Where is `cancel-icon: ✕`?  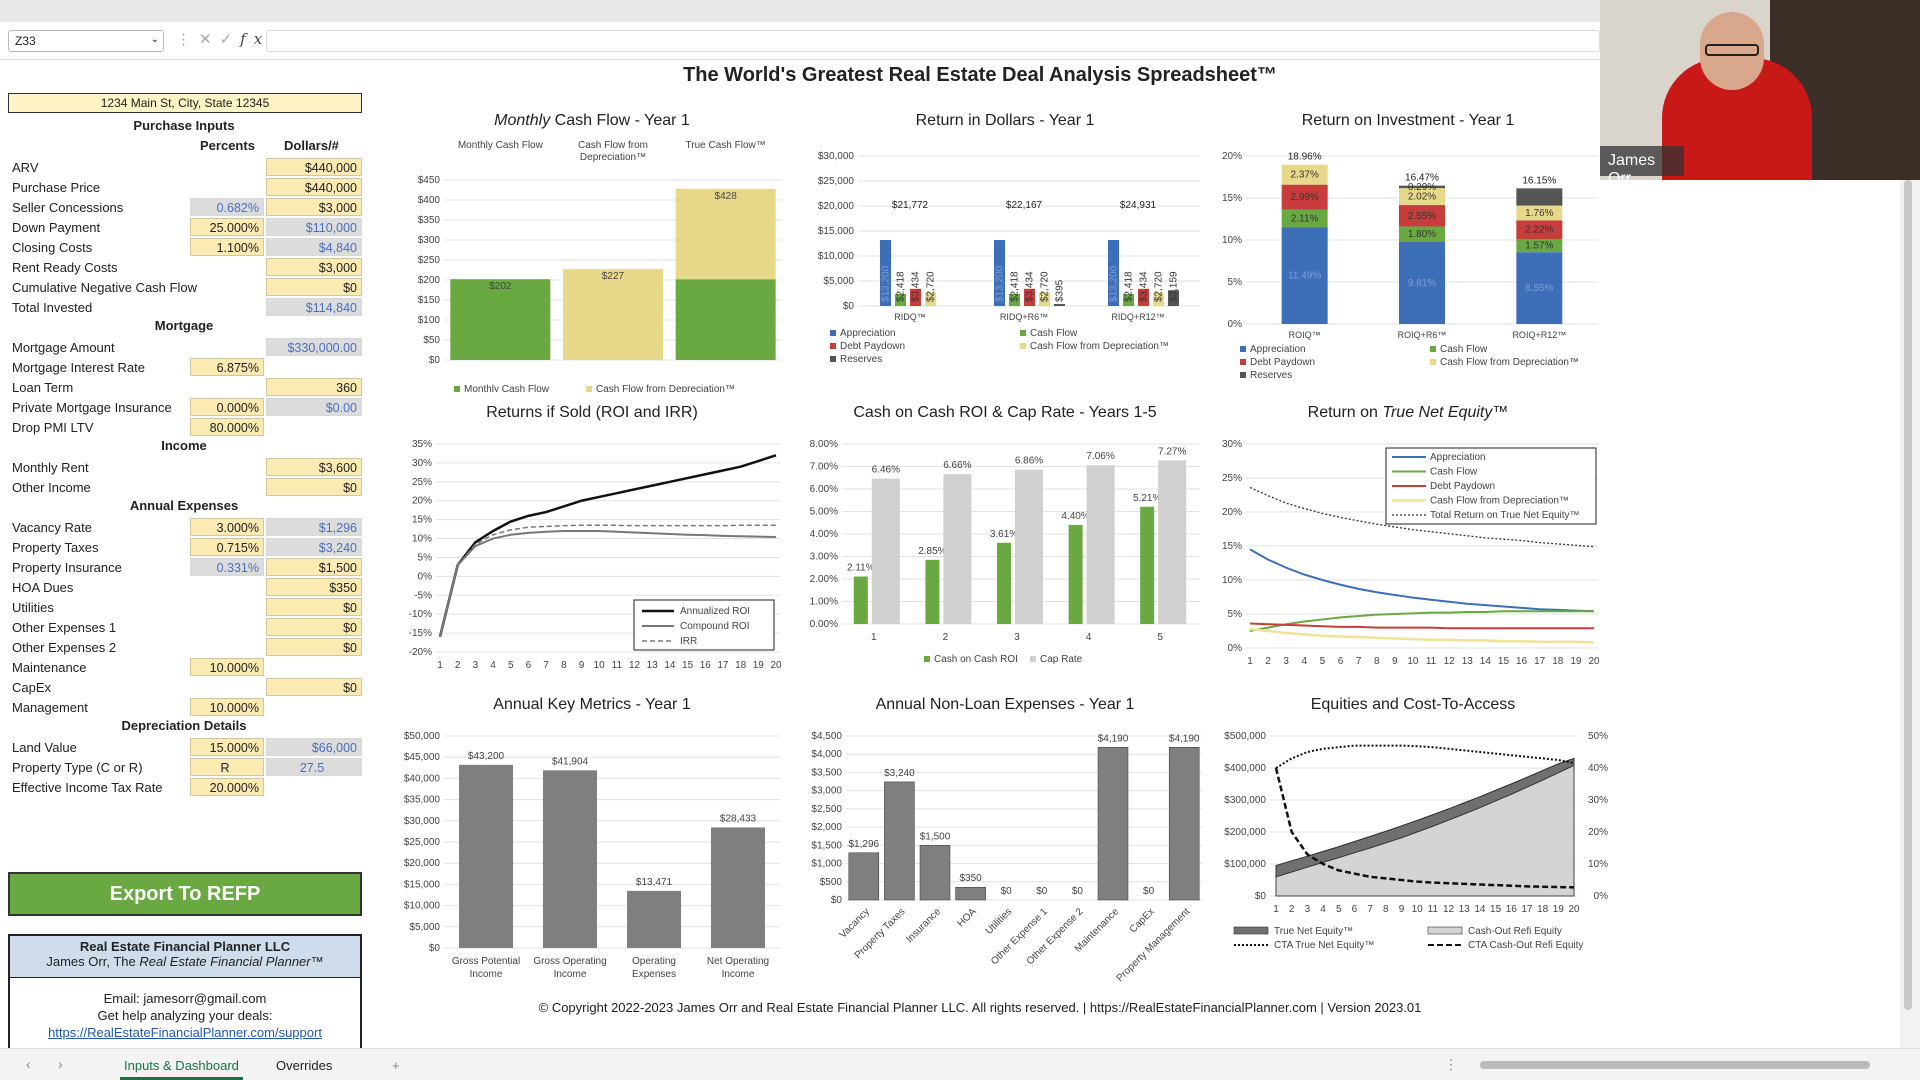 cancel-icon: ✕ is located at coordinates (209, 39).